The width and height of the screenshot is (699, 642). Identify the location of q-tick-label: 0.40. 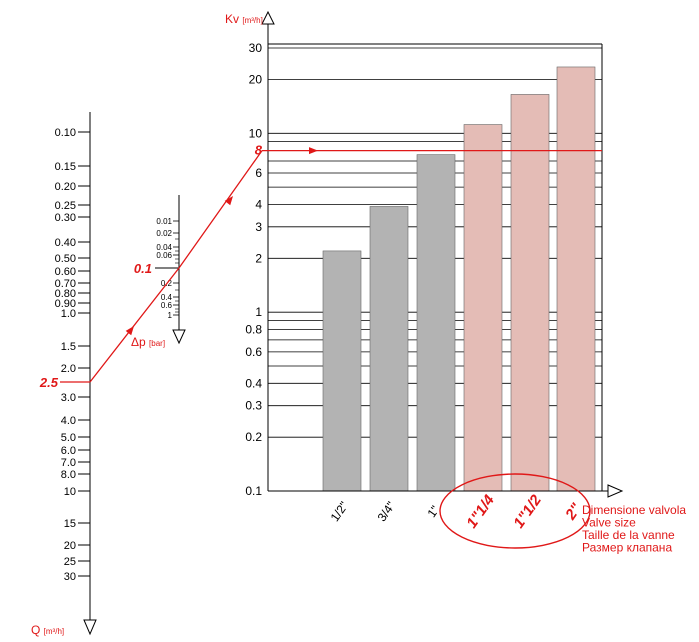
(65, 243).